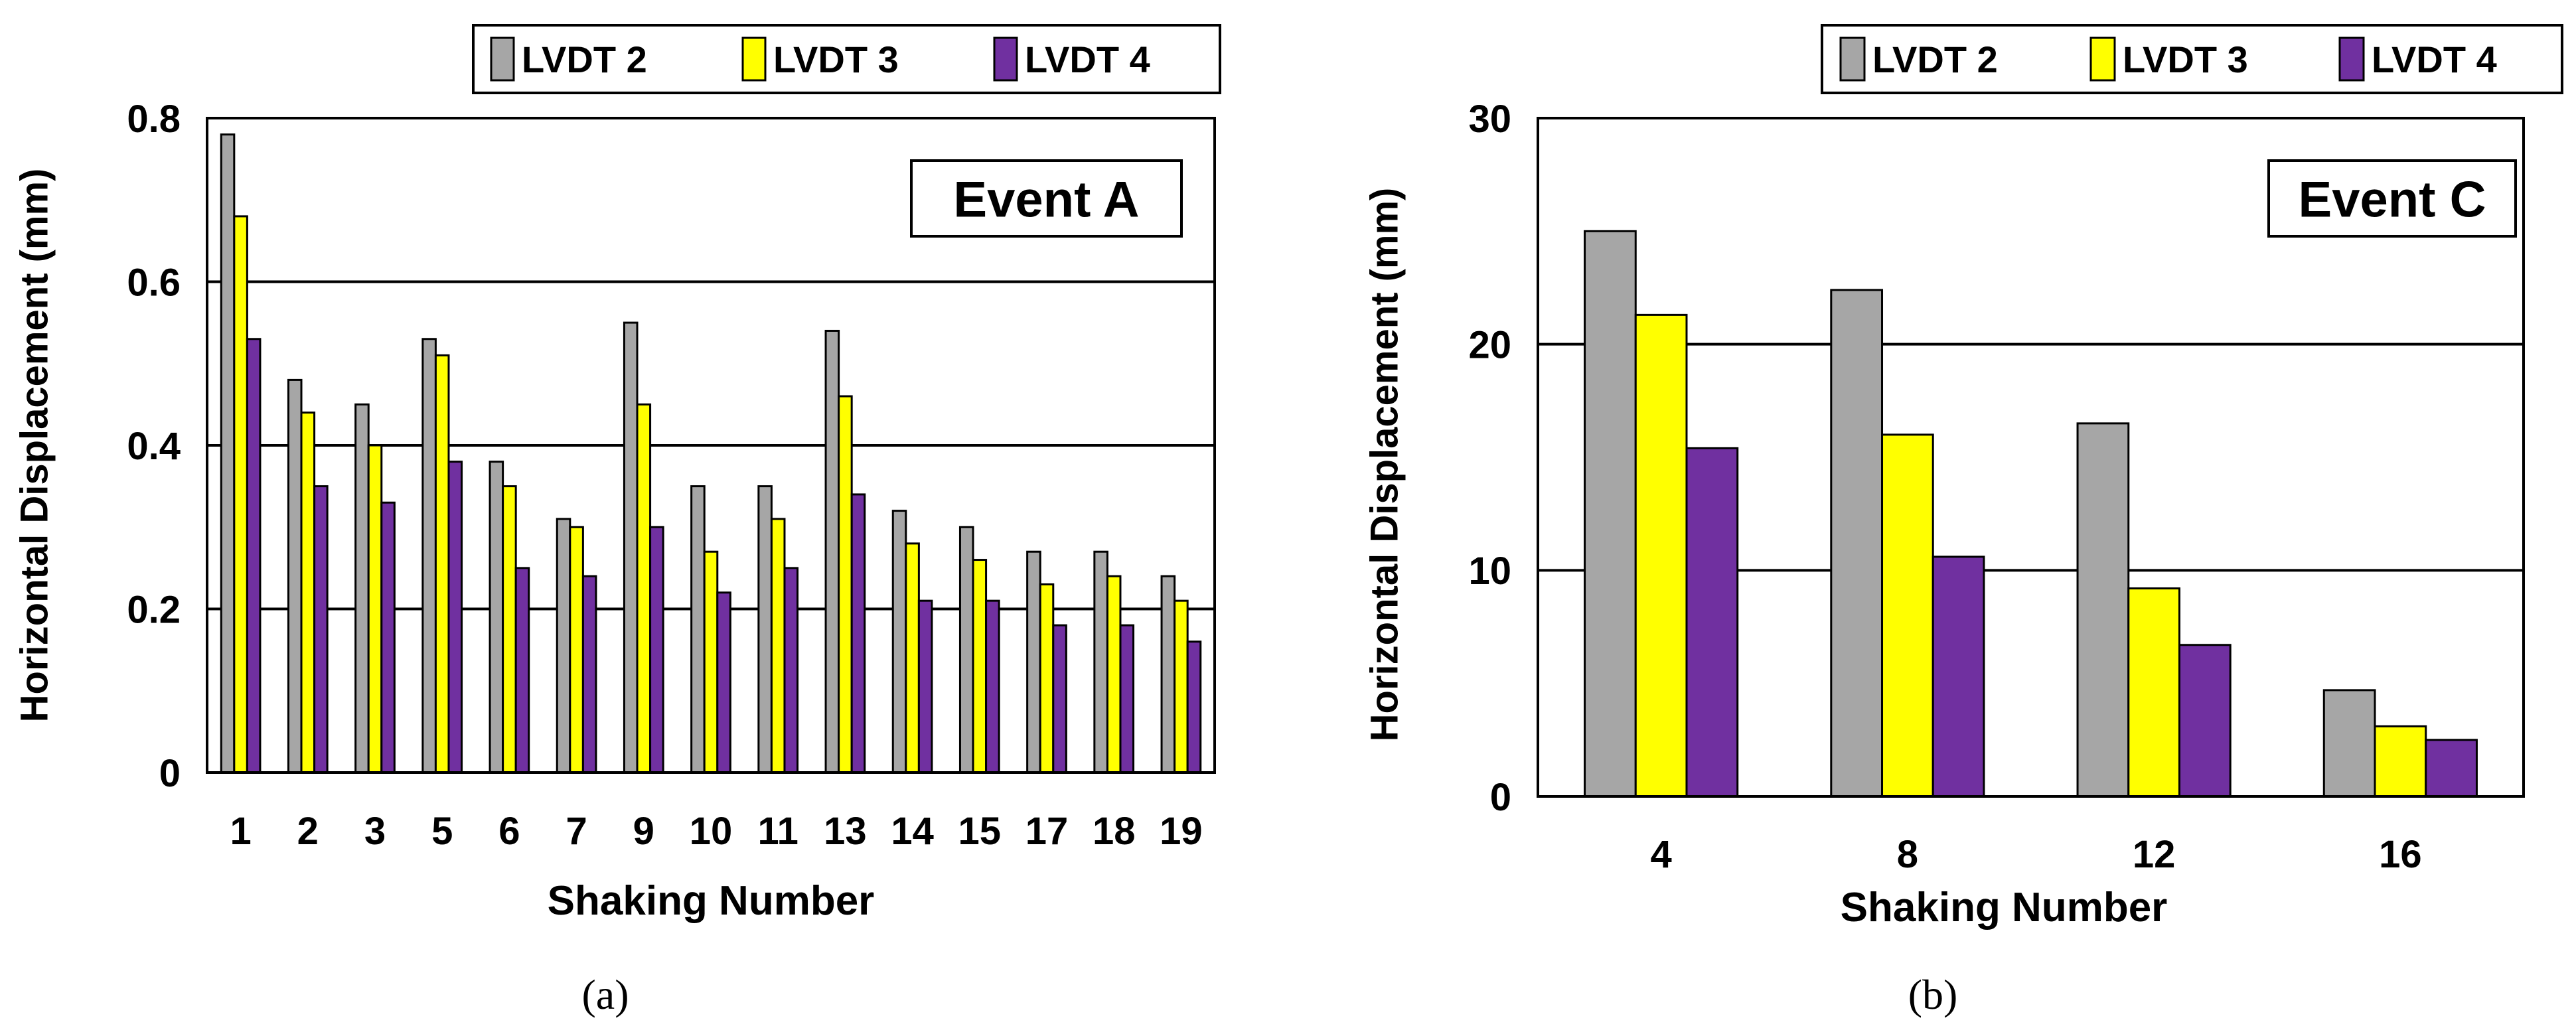 Image resolution: width=2576 pixels, height=1036 pixels. What do you see at coordinates (1853, 60) in the screenshot?
I see `legend-swatch-lvdt2` at bounding box center [1853, 60].